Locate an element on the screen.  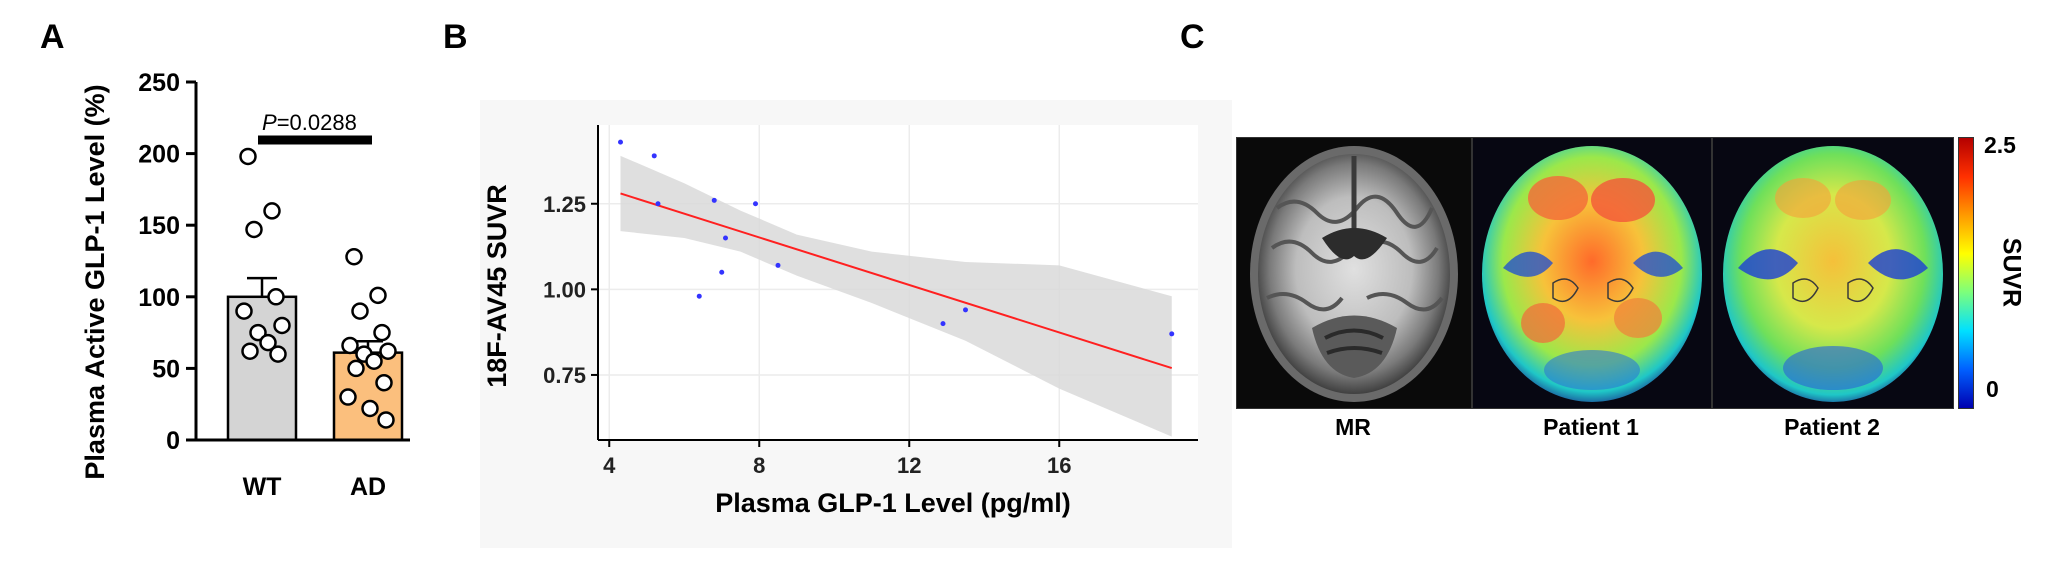
caption-patient-1: Patient 1 is located at coordinates (1591, 427).